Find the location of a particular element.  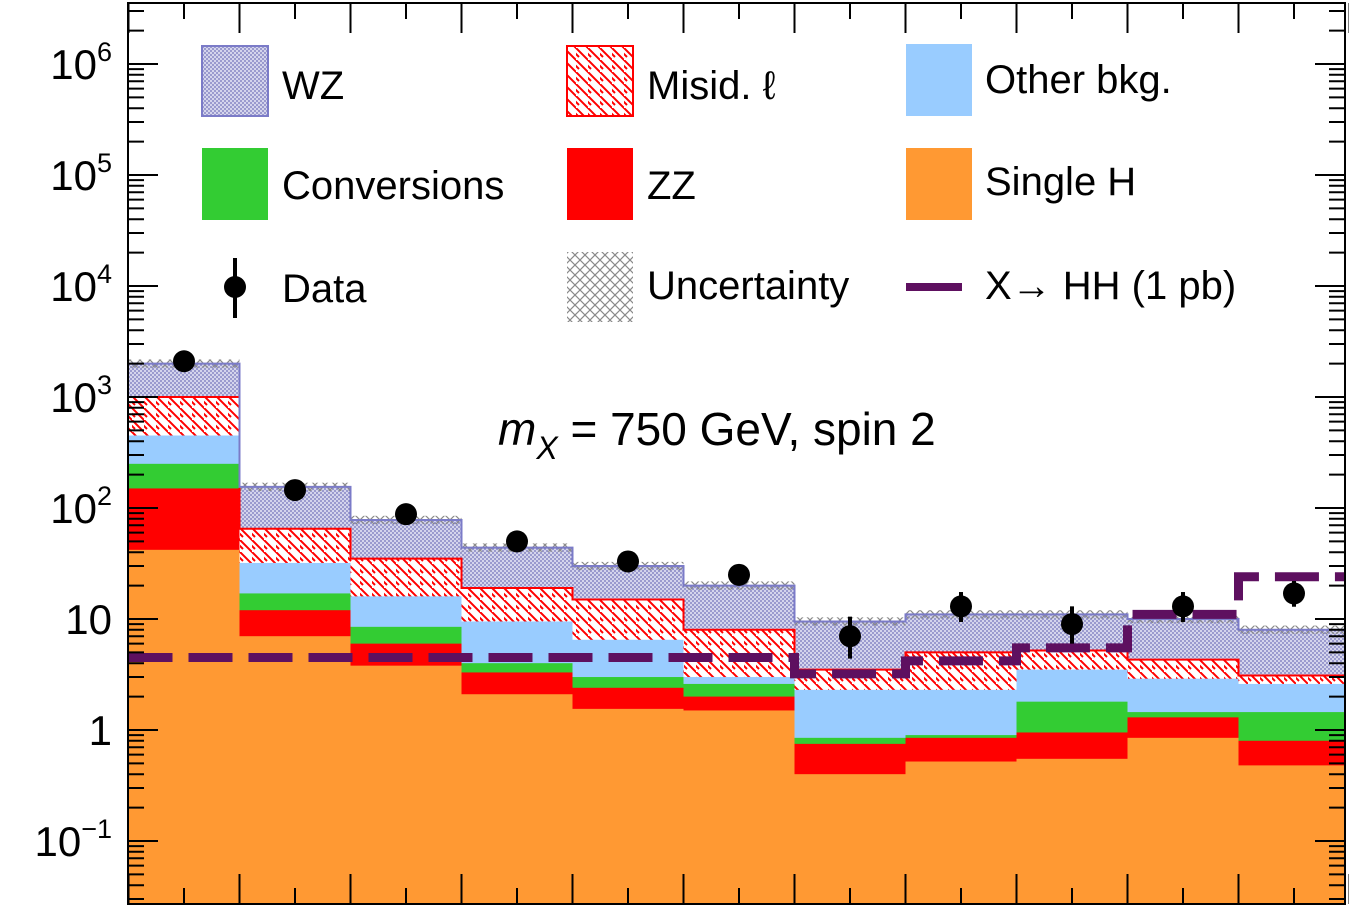

legend-singleh-swatch is located at coordinates (939, 184).